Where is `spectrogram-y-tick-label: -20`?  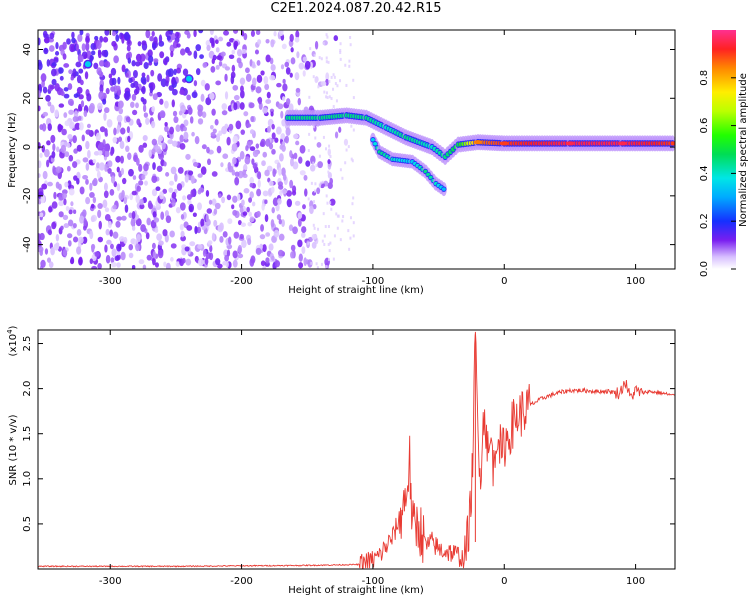
spectrogram-y-tick-label: -20 is located at coordinates (27, 196).